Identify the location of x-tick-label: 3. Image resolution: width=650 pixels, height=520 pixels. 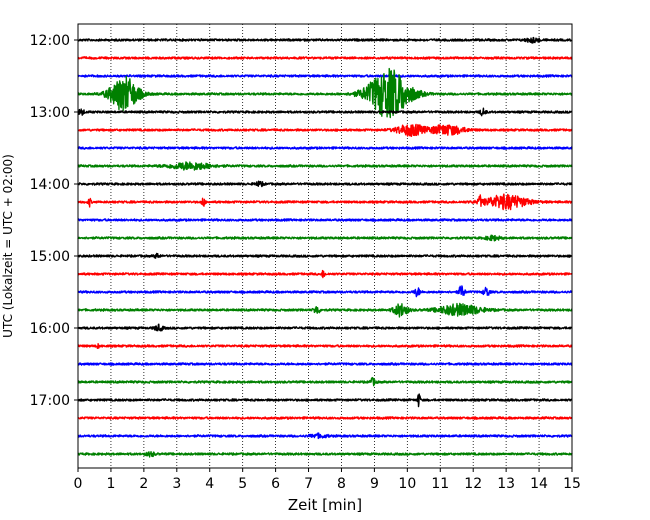
(176, 484).